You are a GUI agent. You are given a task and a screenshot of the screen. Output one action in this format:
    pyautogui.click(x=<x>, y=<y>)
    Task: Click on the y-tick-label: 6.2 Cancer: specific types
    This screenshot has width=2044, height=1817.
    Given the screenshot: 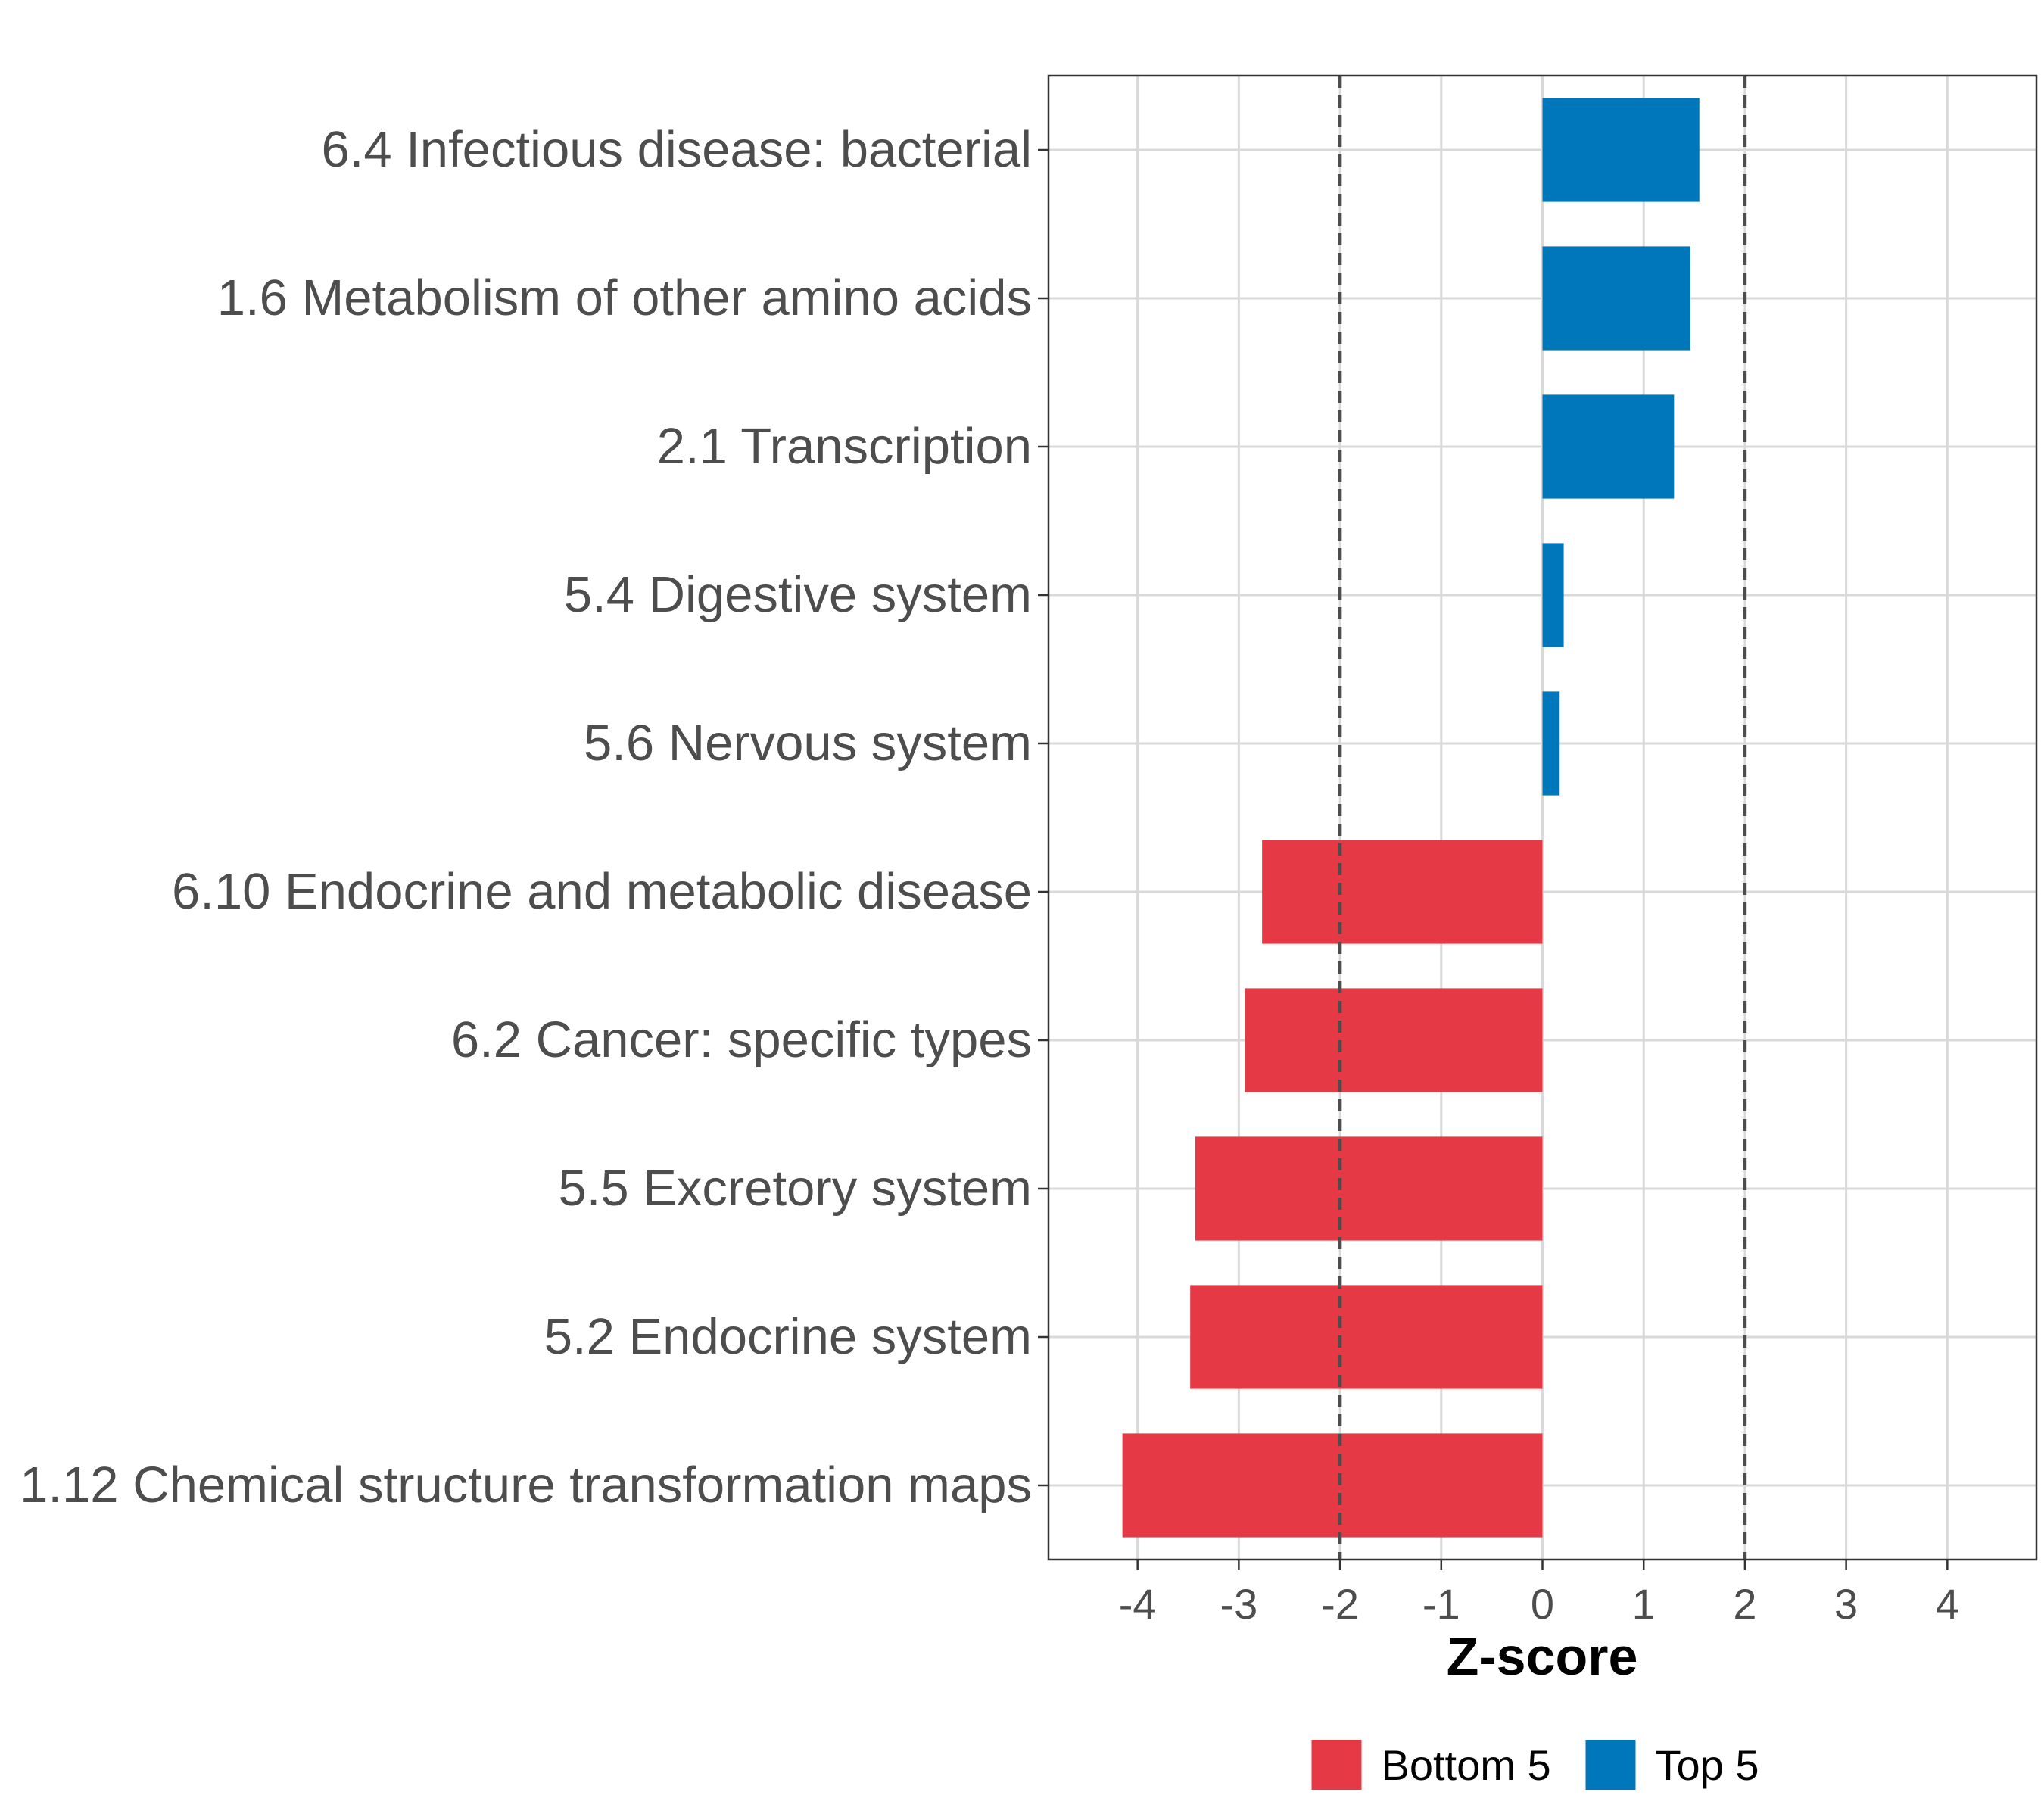 What is the action you would take?
    pyautogui.click(x=741, y=1039)
    